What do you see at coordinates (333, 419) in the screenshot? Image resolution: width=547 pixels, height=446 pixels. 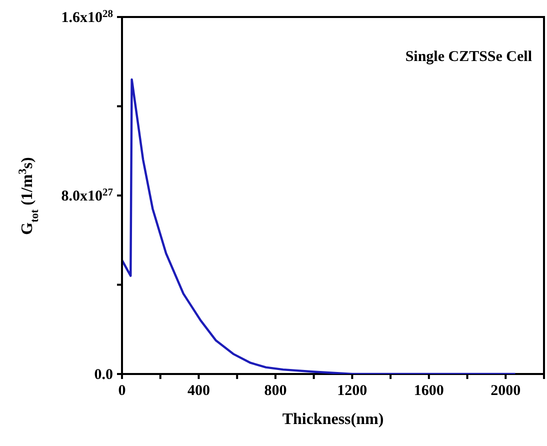 I see `x-axis-title: Thickness(nm)` at bounding box center [333, 419].